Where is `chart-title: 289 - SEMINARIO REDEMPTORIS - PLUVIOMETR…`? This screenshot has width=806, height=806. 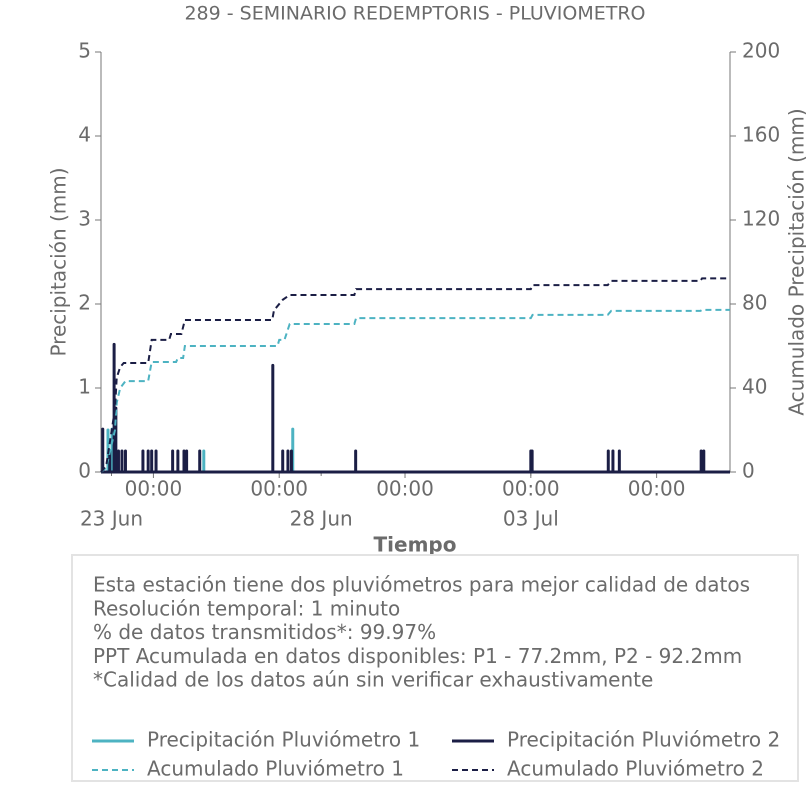
chart-title: 289 - SEMINARIO REDEMPTORIS - PLUVIOMETR… is located at coordinates (414, 14).